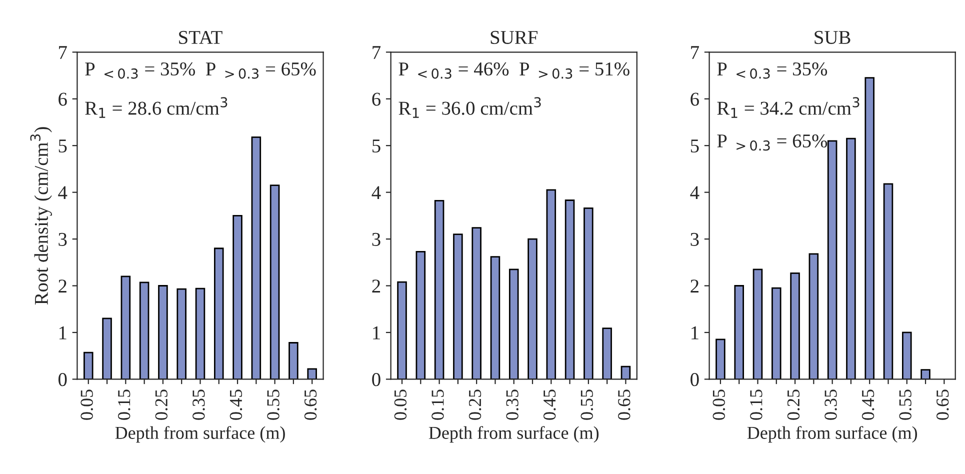 The width and height of the screenshot is (965, 474). Describe the element at coordinates (514, 37) in the screenshot. I see `chart-title: SURF` at that location.